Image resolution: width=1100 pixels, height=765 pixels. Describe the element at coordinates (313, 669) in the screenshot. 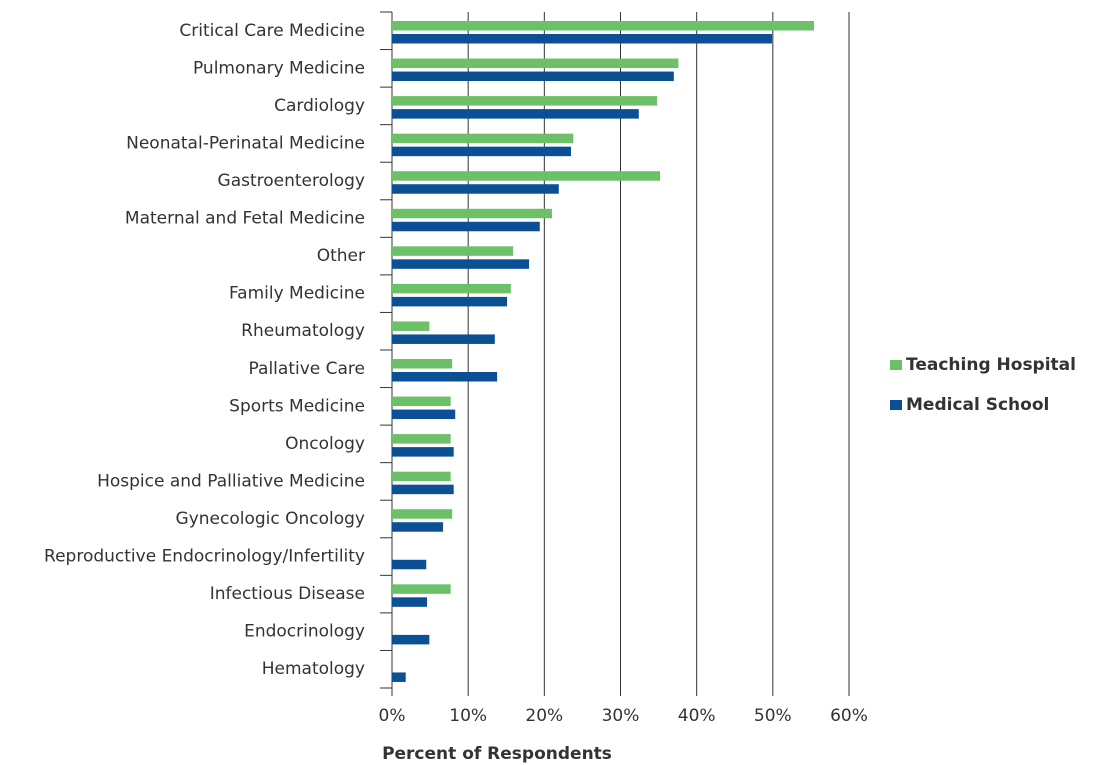

I see `y-tick-label: Hematology` at that location.